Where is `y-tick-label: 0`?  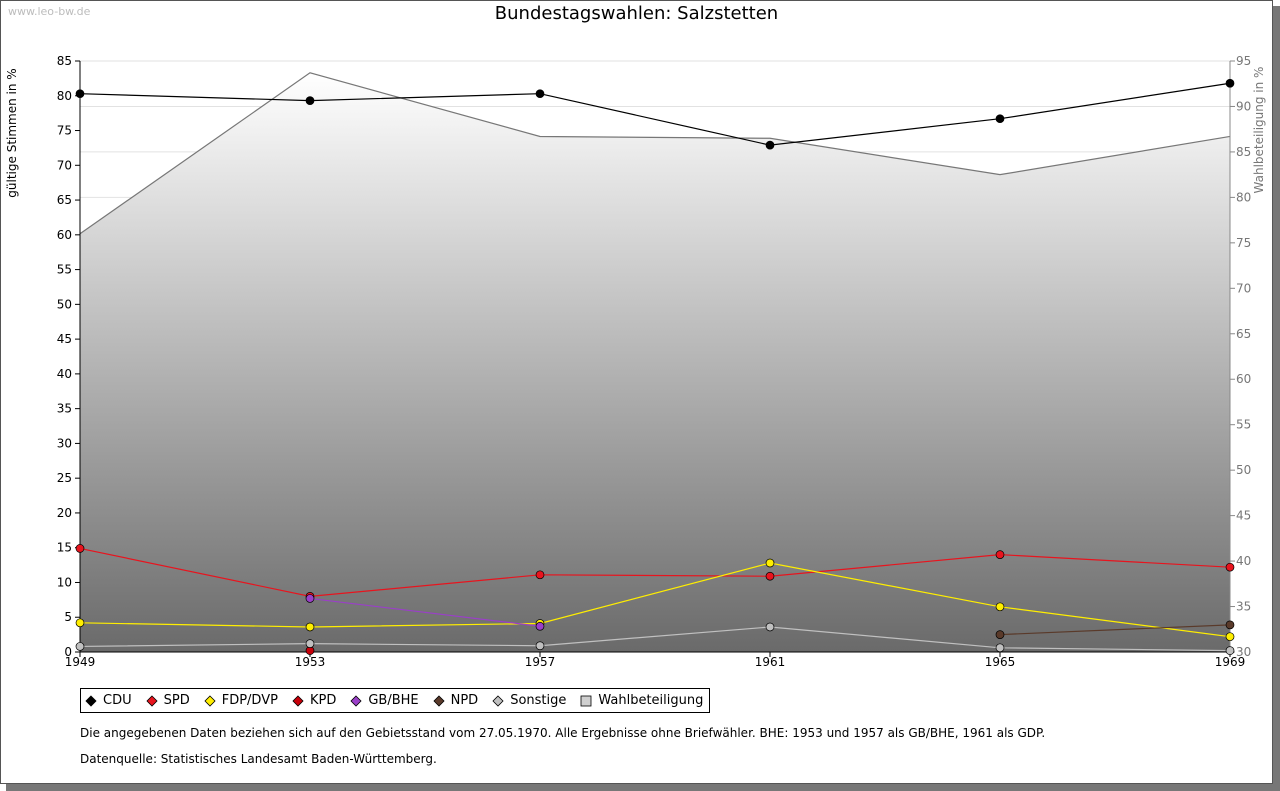
y-tick-label: 0 is located at coordinates (68, 652).